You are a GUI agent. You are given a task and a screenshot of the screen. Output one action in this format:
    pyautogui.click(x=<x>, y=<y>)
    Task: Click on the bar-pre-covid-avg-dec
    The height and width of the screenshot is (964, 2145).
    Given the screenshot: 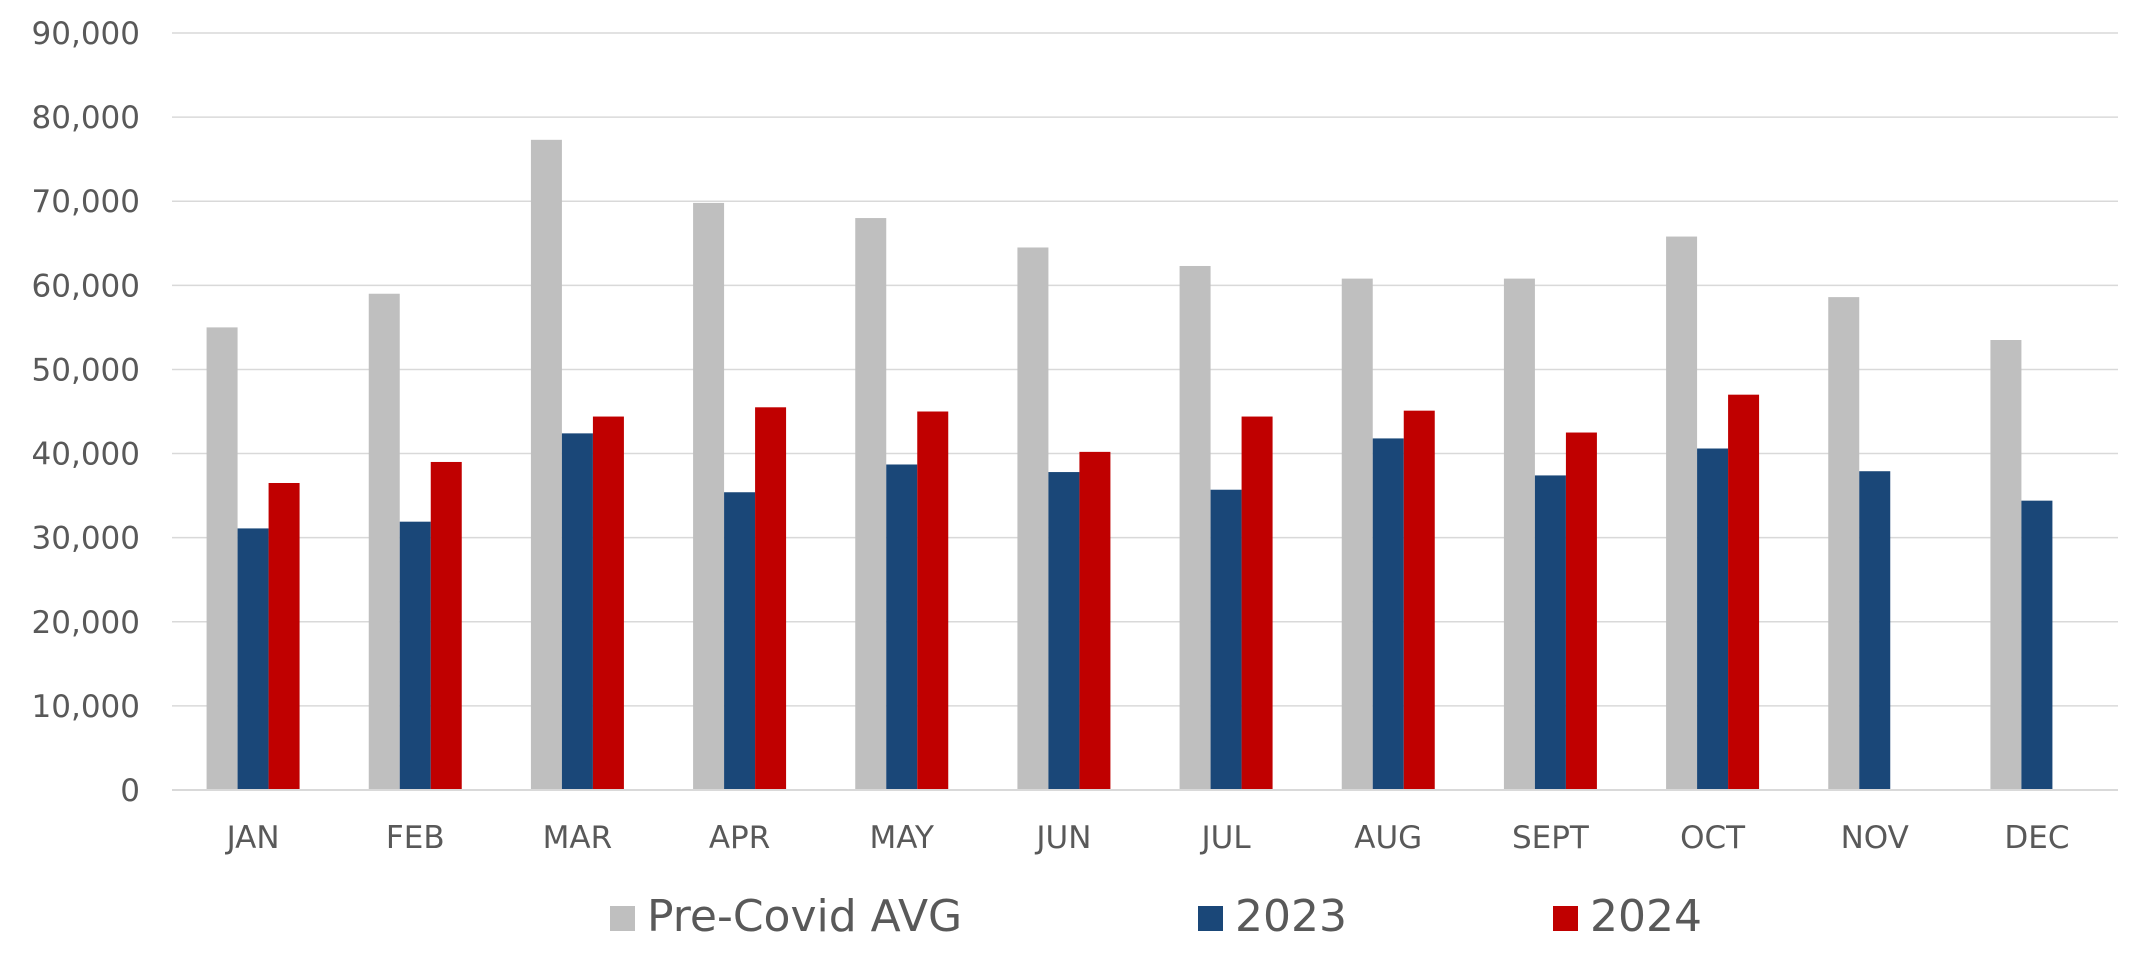 What is the action you would take?
    pyautogui.click(x=2006, y=565)
    